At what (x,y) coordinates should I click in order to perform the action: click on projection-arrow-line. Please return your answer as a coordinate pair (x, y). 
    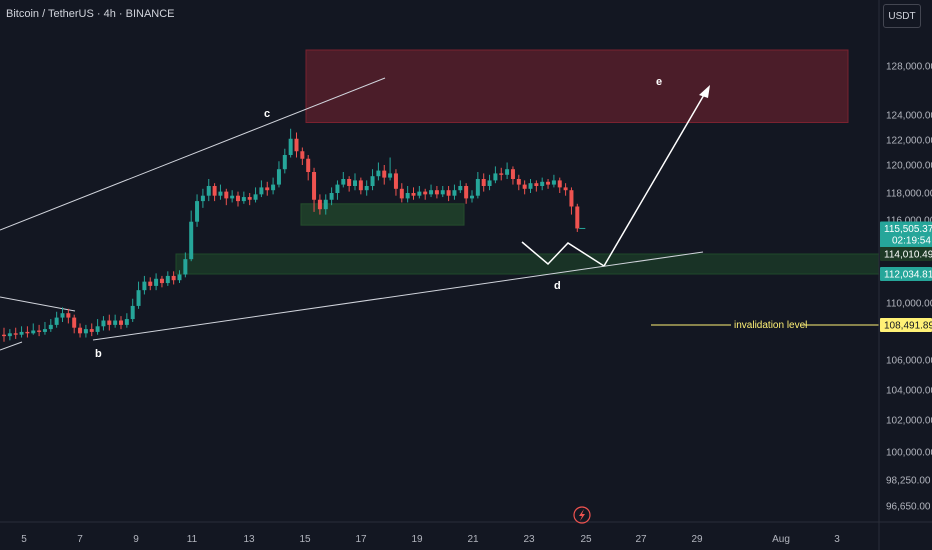
    Looking at the image, I should click on (656, 177).